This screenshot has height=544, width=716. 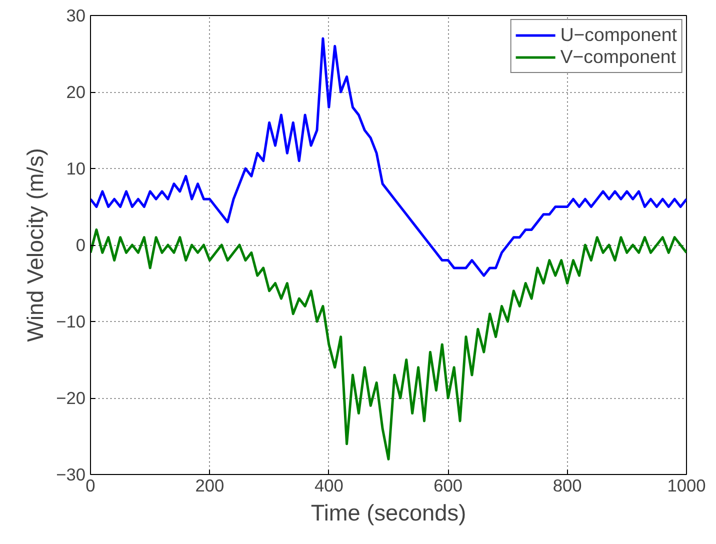 I want to click on y-tick-label: −20, so click(x=71, y=398).